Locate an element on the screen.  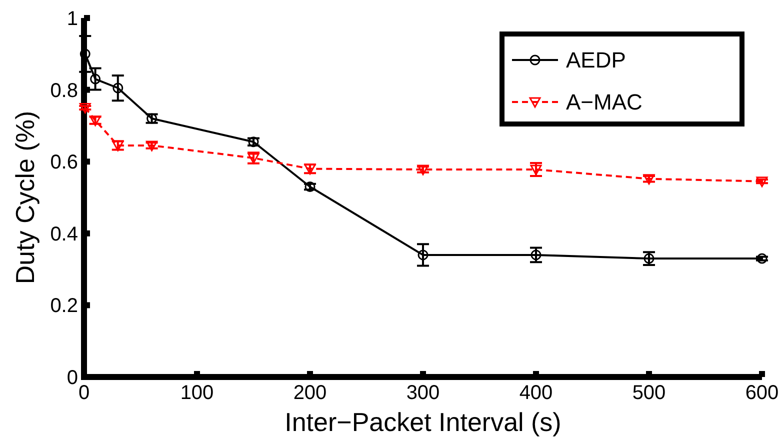
x-axis-title: Inter−Packet Interval (s) is located at coordinates (423, 422).